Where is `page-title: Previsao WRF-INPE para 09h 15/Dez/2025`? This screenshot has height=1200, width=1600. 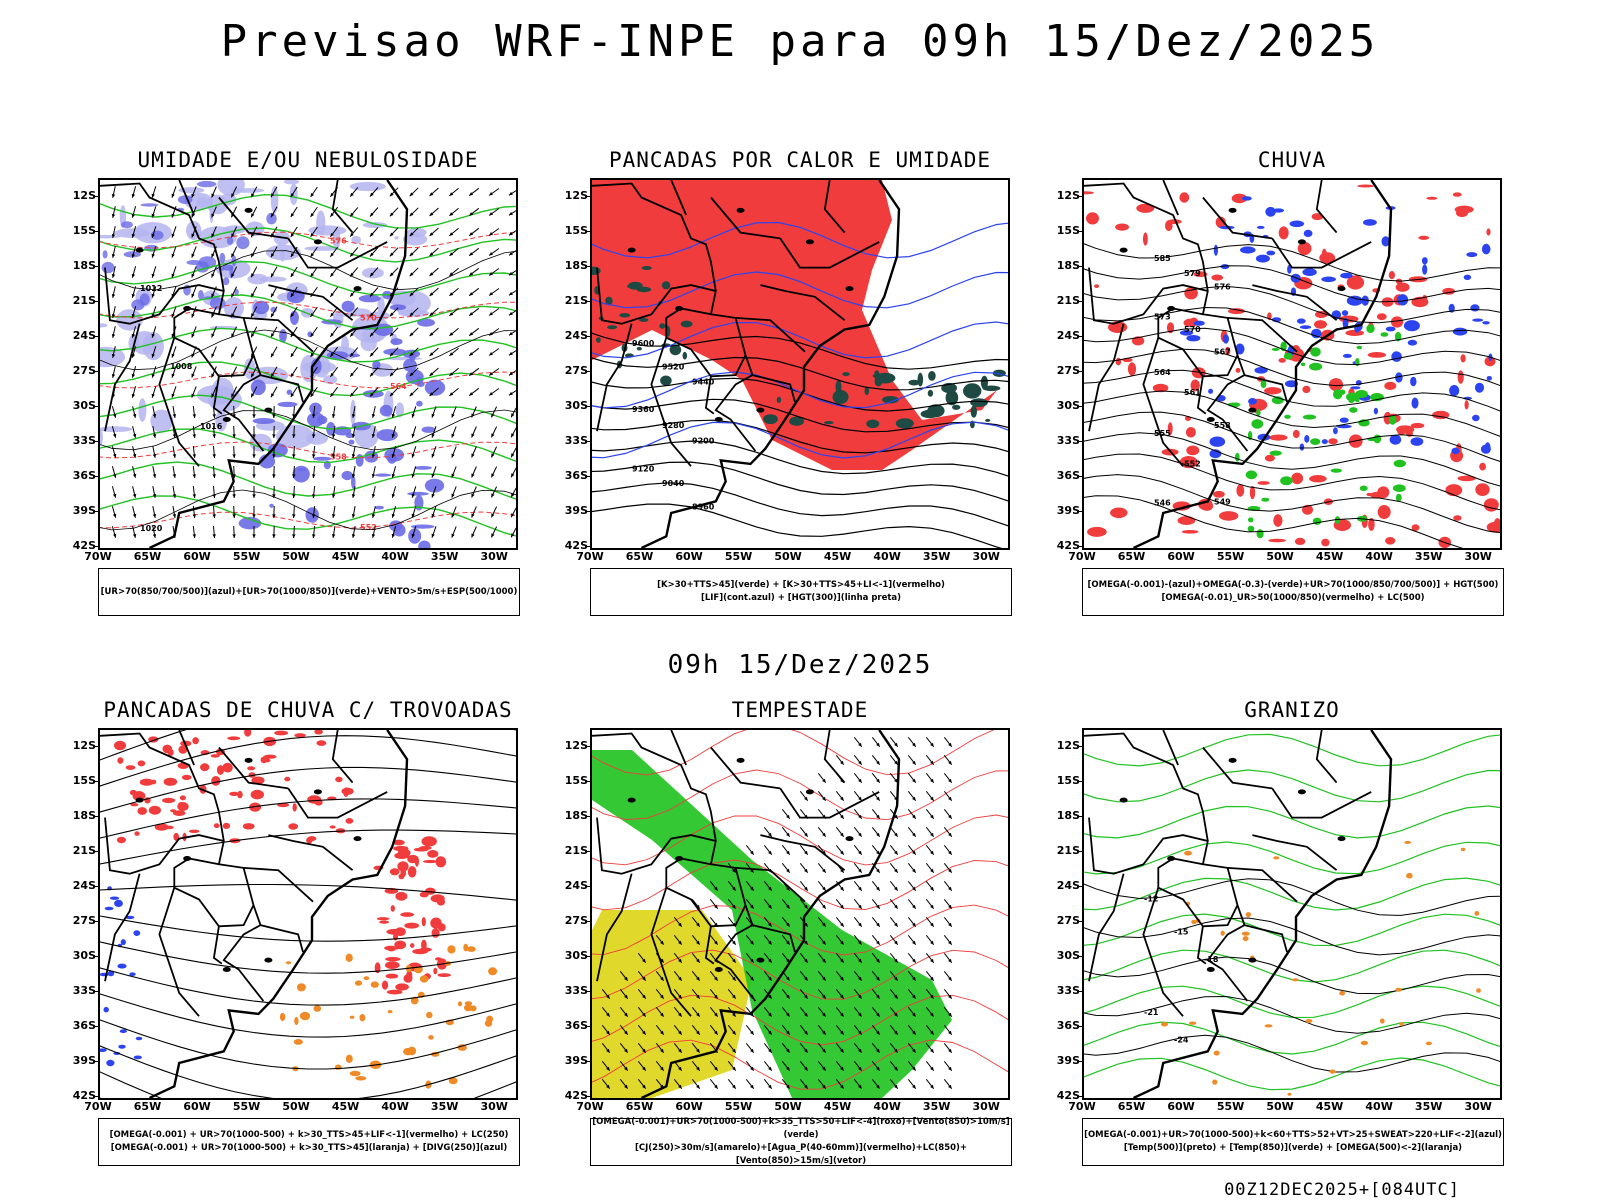
page-title: Previsao WRF-INPE para 09h 15/Dez/2025 is located at coordinates (800, 41).